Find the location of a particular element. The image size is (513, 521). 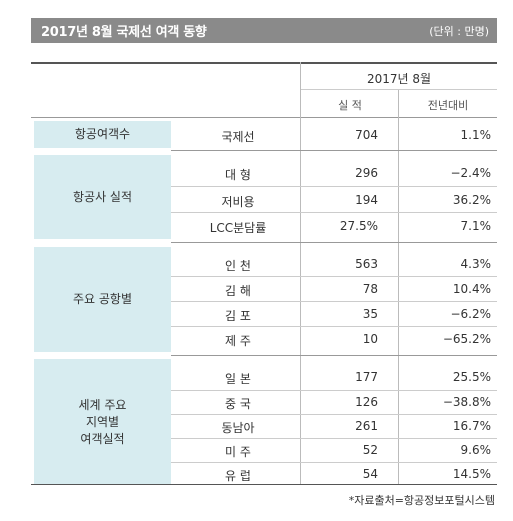

row-value: 27.5% is located at coordinates (358, 226).